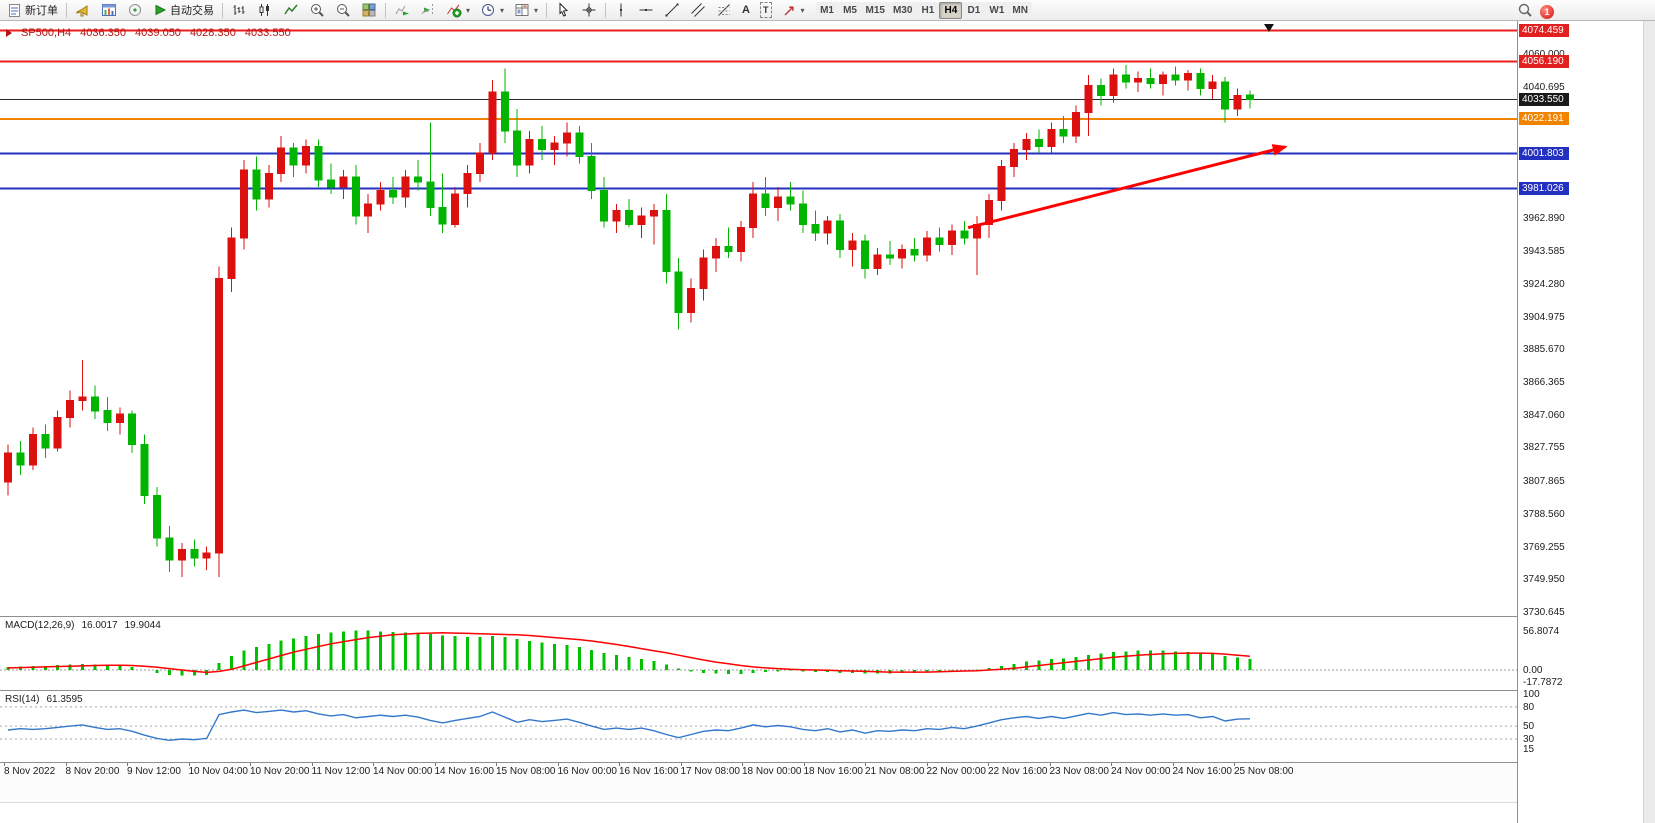 The width and height of the screenshot is (1655, 823). Describe the element at coordinates (997, 10) in the screenshot. I see `timeframe-w1: W1` at that location.